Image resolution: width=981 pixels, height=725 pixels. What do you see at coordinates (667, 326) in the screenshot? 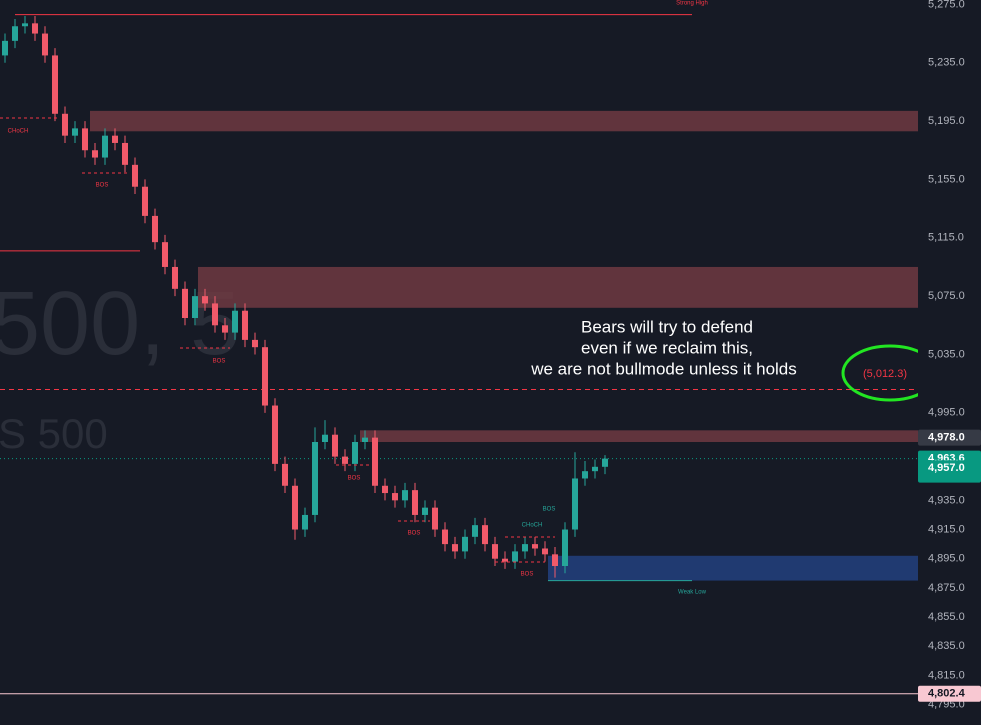
I see `annotation-line: Bears will try to defend` at bounding box center [667, 326].